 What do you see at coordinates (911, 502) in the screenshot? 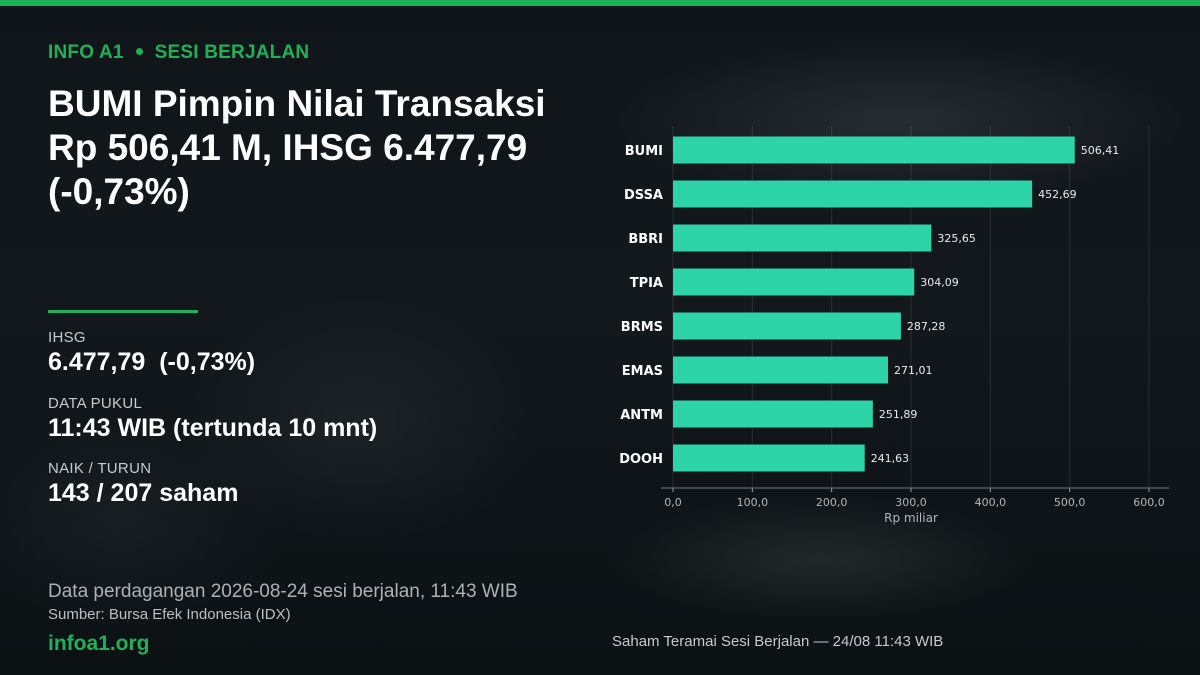
I see `x-tick-label: 300,0` at bounding box center [911, 502].